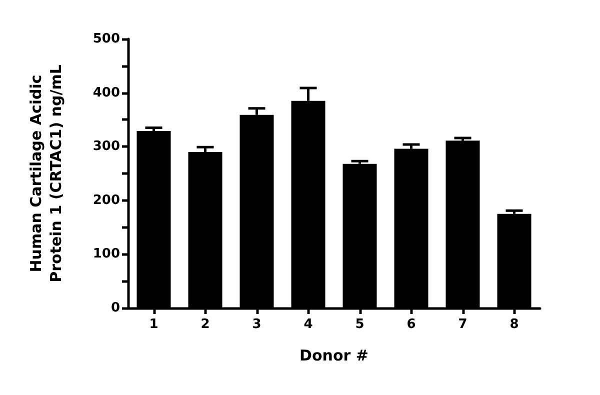 Image resolution: width=600 pixels, height=395 pixels. I want to click on x-tick-label: 6, so click(411, 324).